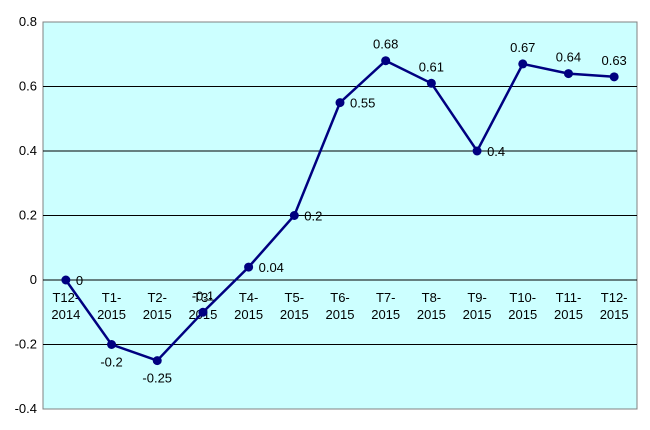 Image resolution: width=650 pixels, height=430 pixels. Describe the element at coordinates (340, 297) in the screenshot. I see `x-tick-label: T6-` at that location.